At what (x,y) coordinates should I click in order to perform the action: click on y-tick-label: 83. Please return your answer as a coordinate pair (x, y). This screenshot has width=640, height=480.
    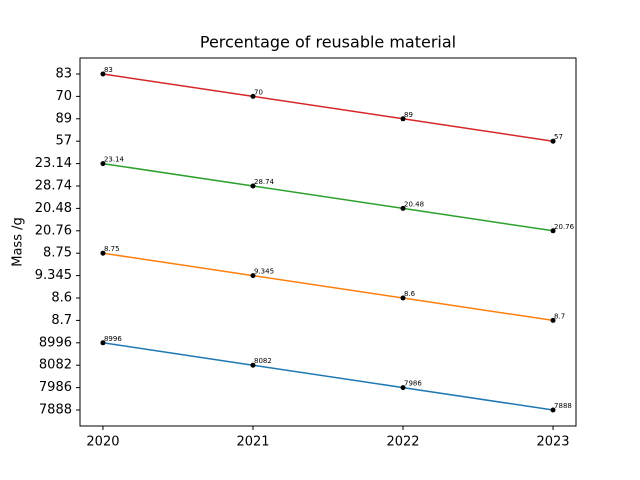
    Looking at the image, I should click on (63, 73).